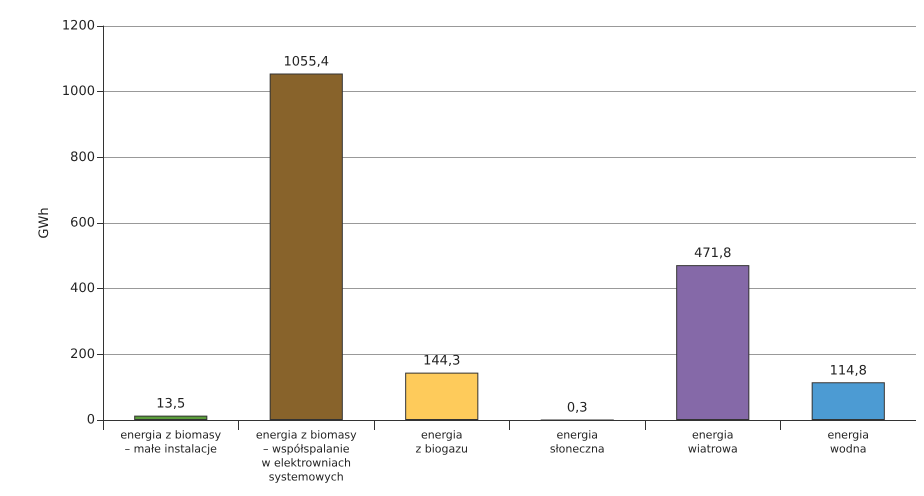  I want to click on x-tick-label: energia słoneczna, so click(577, 442).